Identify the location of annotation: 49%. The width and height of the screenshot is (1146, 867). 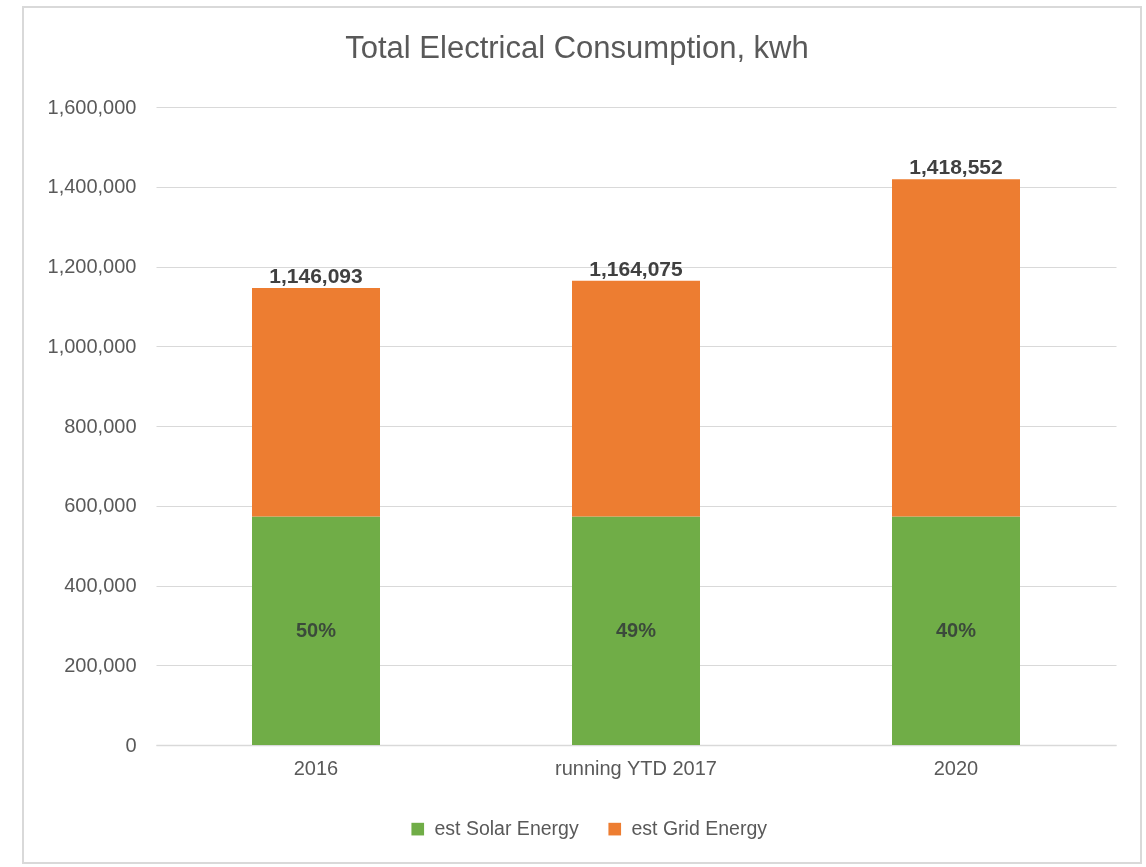
(636, 629).